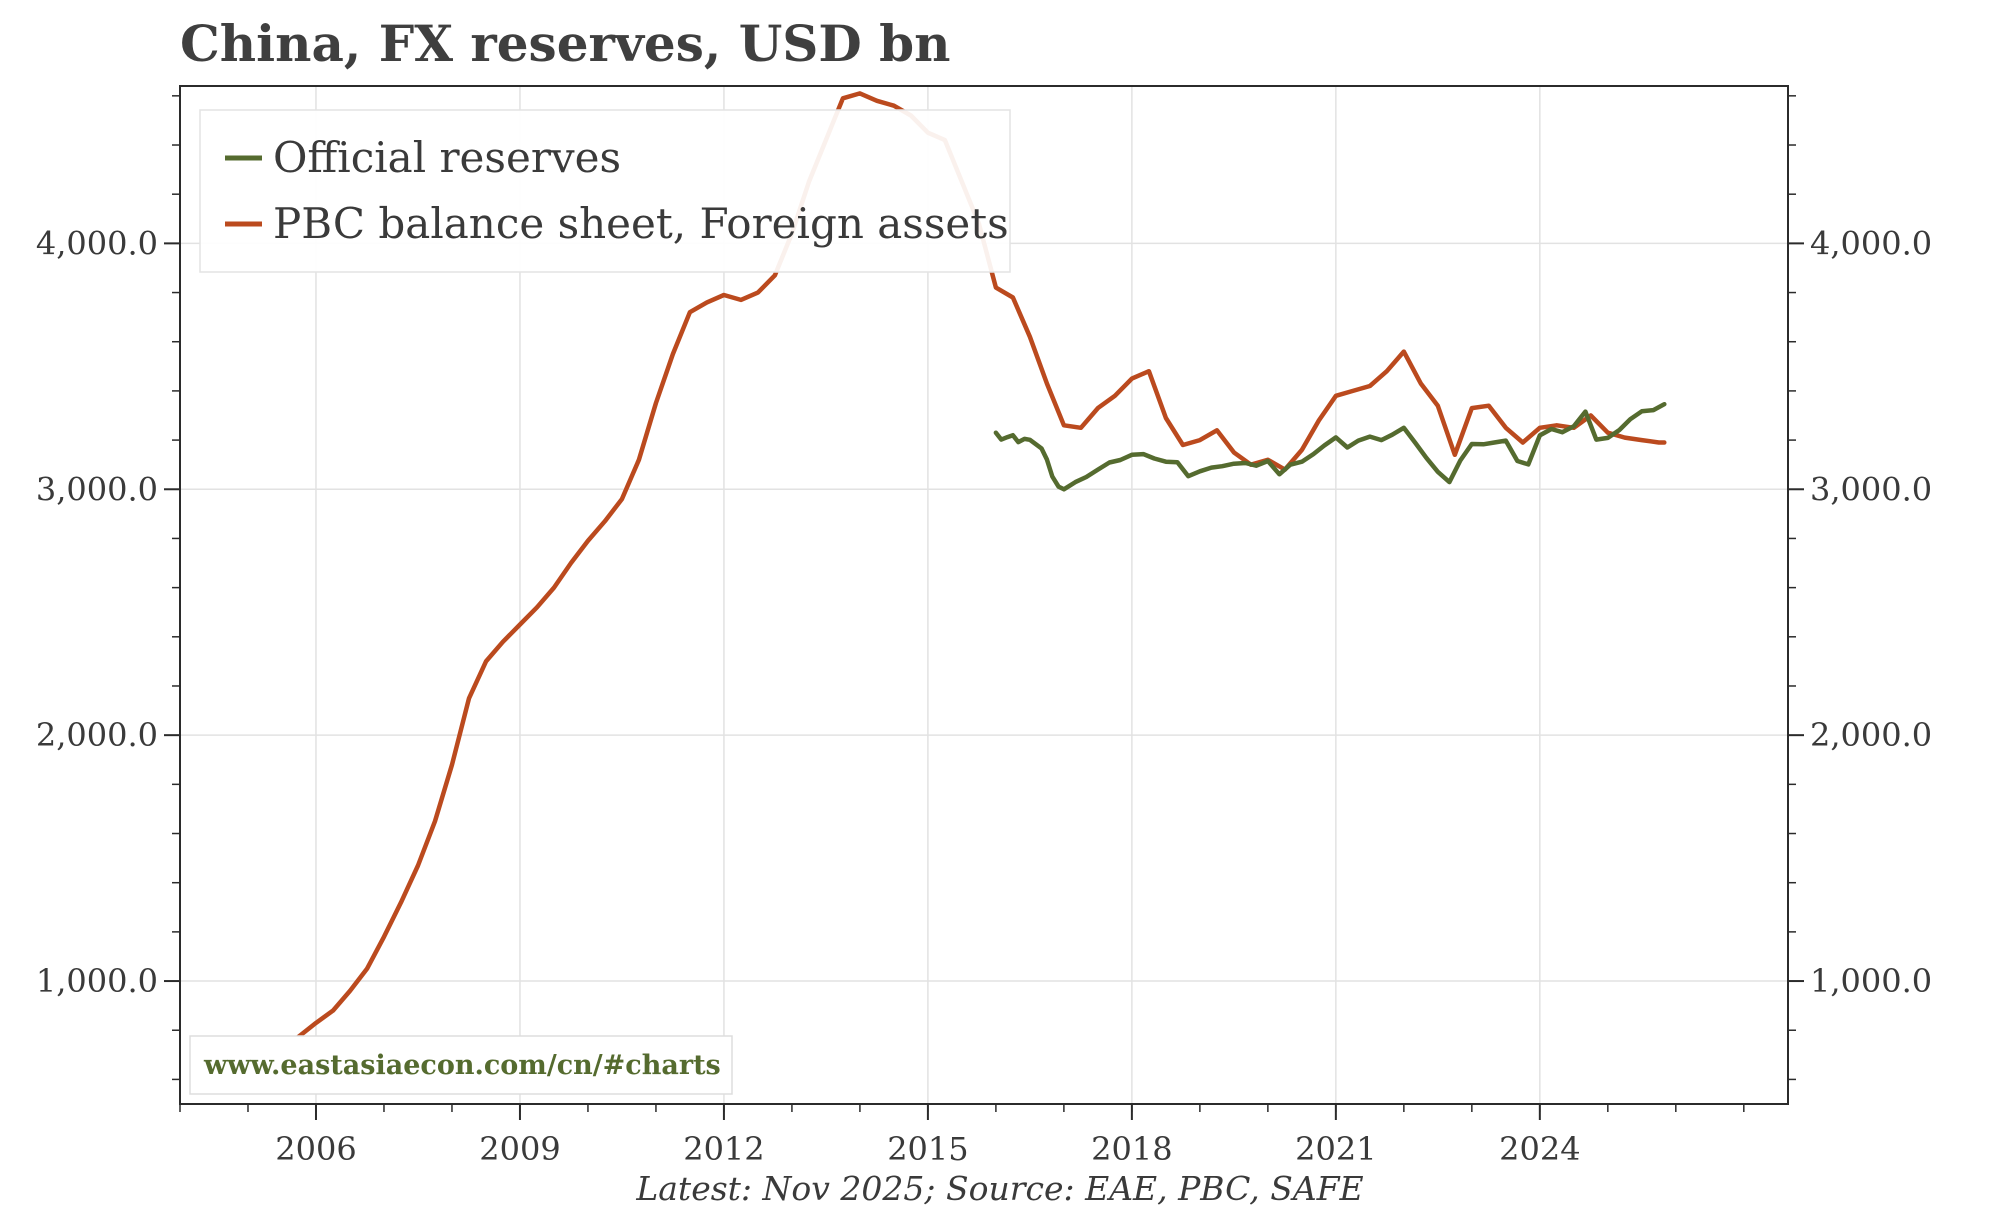 This screenshot has width=2000, height=1212. I want to click on x-tick-label: 2018, so click(1131, 1149).